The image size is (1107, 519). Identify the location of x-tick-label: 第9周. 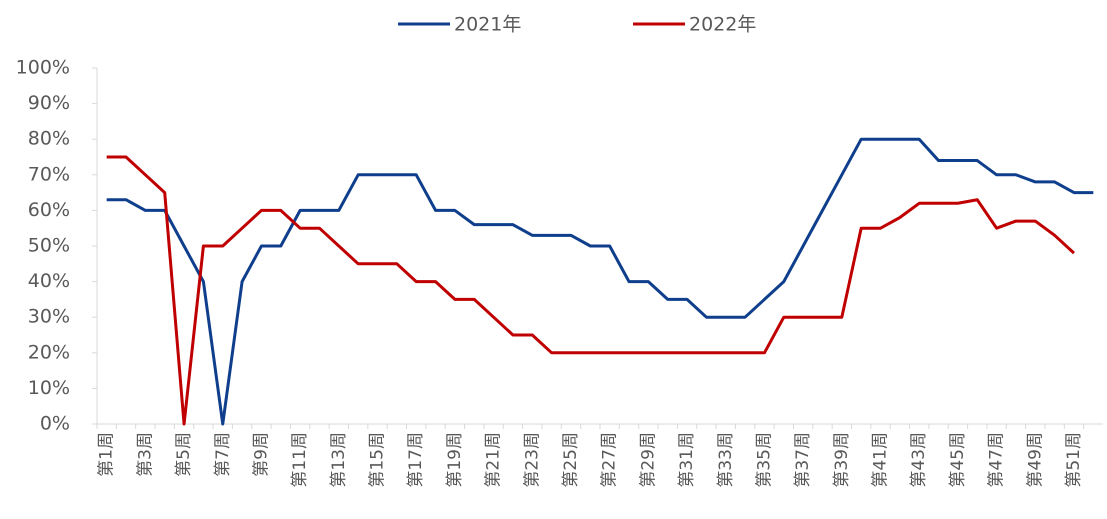
(261, 454).